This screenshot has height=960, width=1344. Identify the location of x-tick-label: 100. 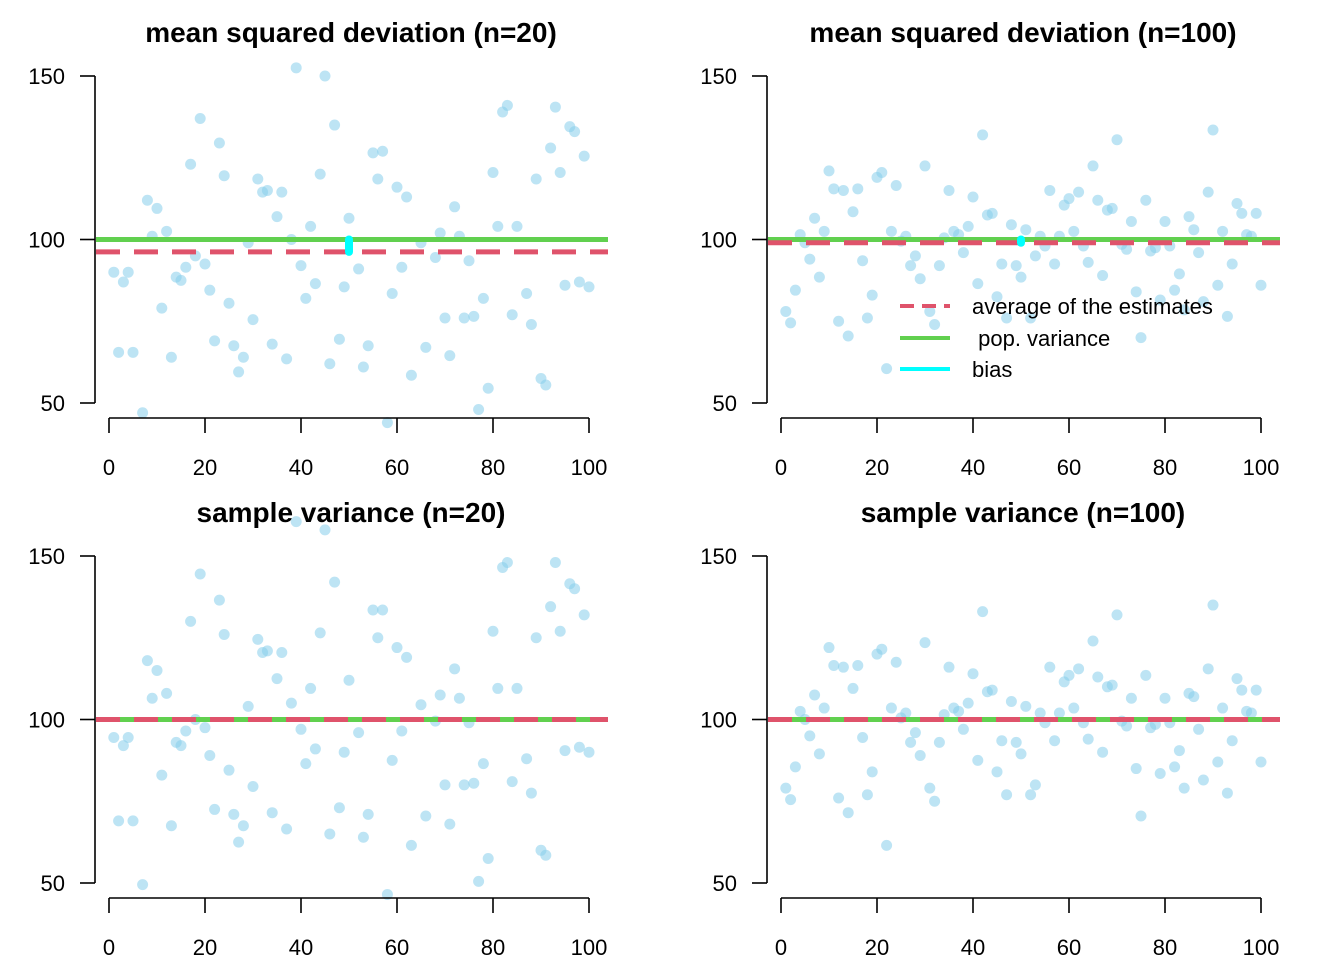
(1261, 467).